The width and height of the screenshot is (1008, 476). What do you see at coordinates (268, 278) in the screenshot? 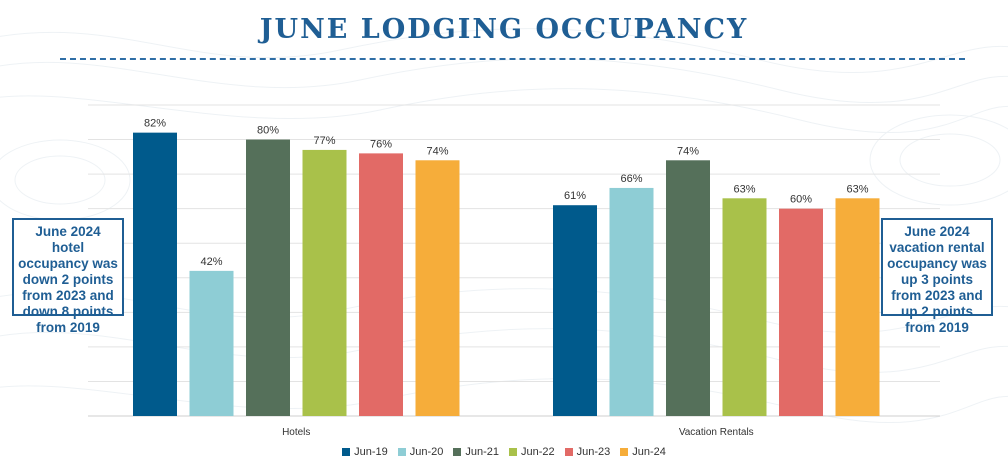
I see `bar-jun-21-hotels` at bounding box center [268, 278].